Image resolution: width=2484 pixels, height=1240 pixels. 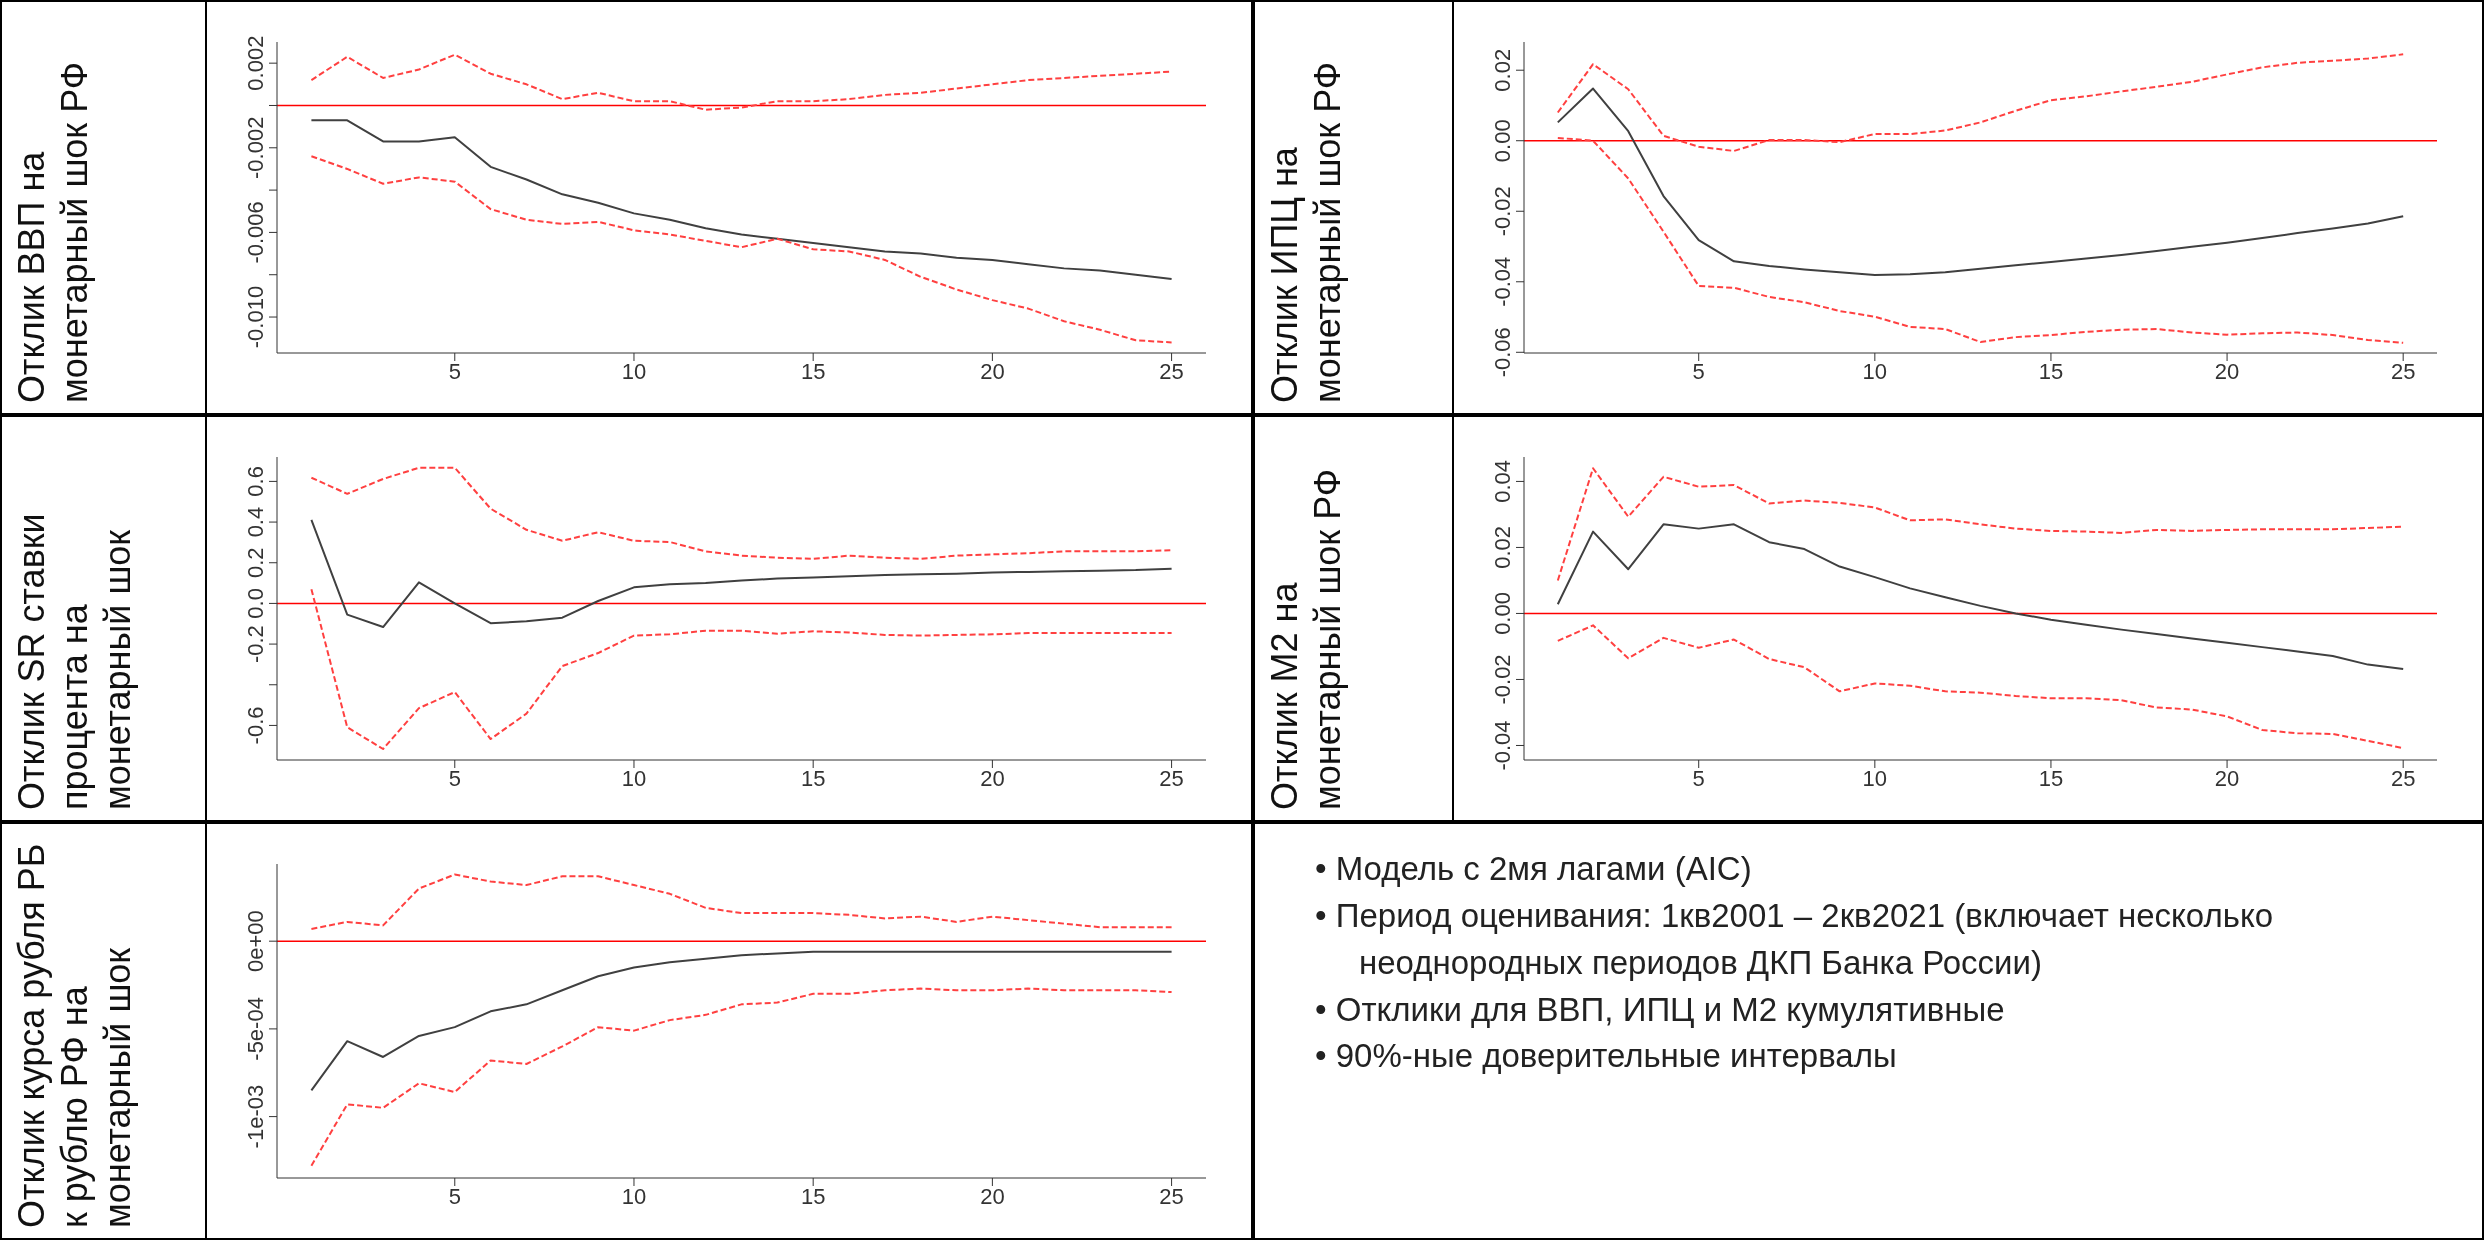 I want to click on y-tick-label: -0.06, so click(x=1502, y=352).